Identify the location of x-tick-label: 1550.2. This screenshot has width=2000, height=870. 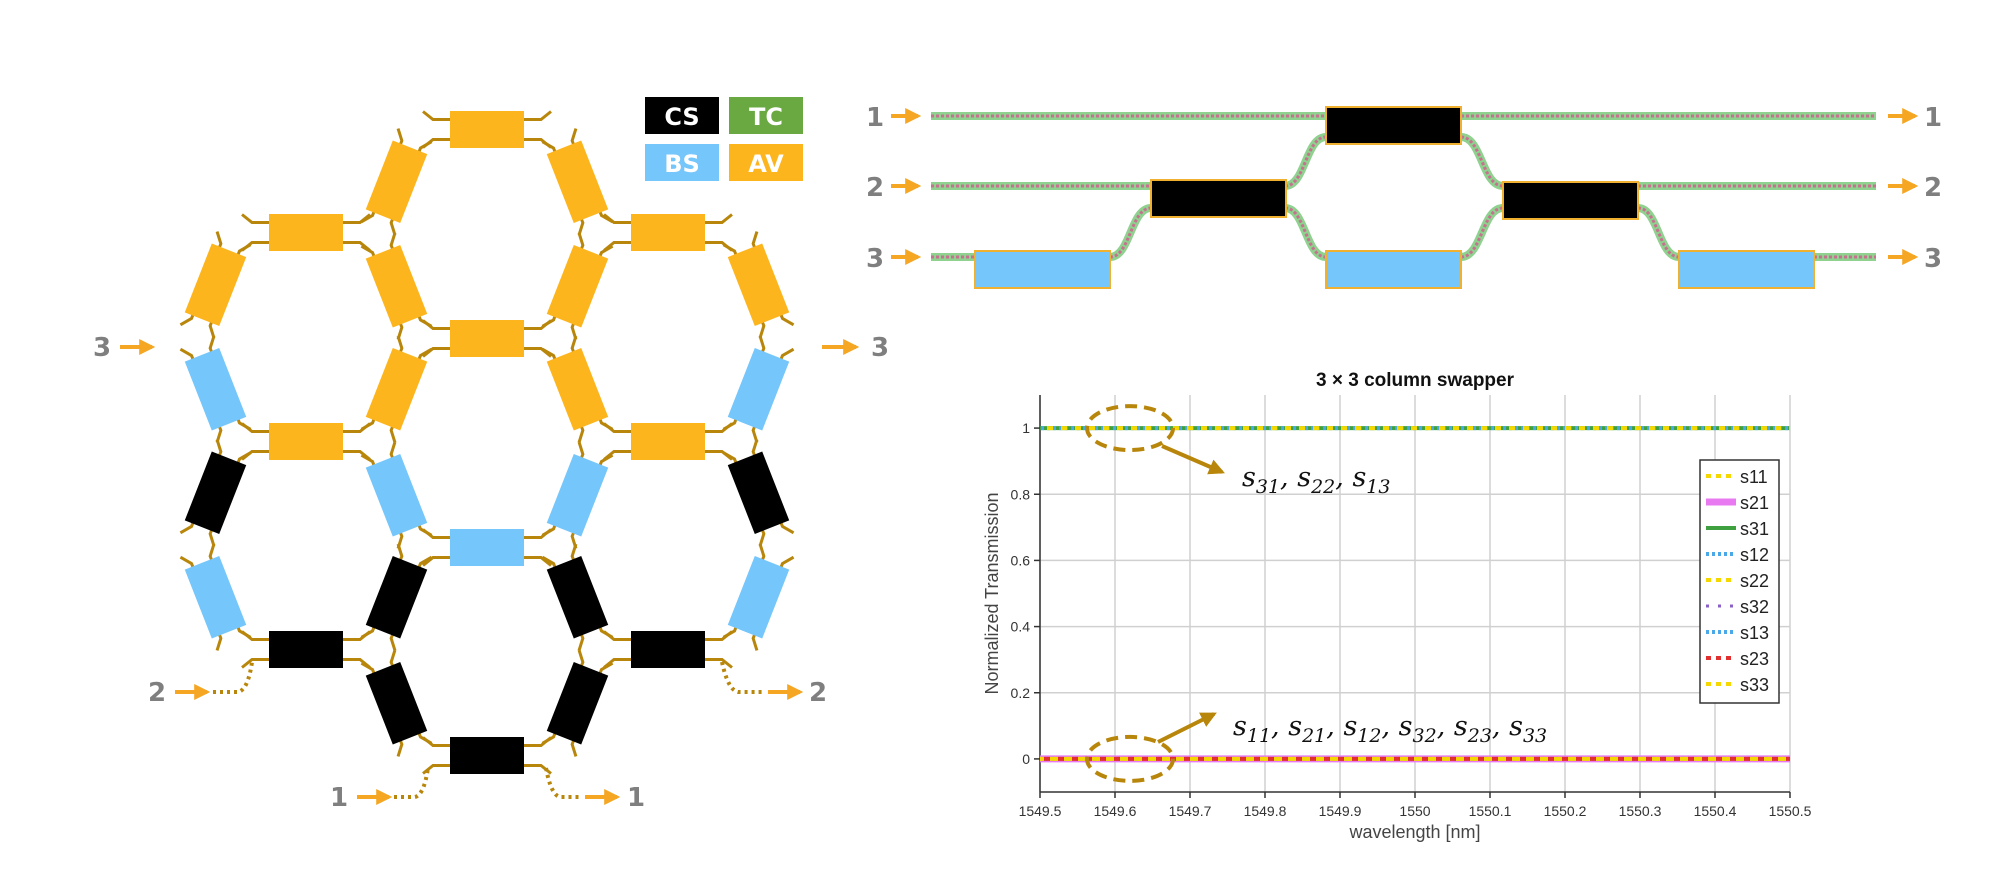
(1565, 811).